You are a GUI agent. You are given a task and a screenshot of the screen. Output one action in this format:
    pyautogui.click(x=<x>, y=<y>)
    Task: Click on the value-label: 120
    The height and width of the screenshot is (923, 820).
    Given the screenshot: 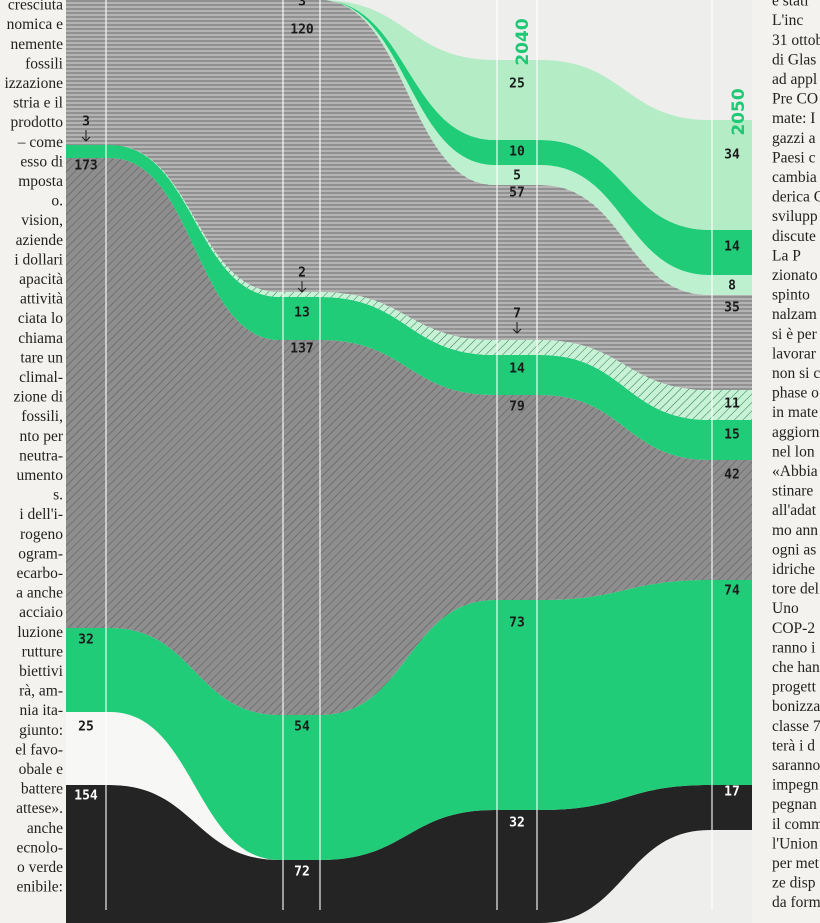 What is the action you would take?
    pyautogui.click(x=302, y=30)
    